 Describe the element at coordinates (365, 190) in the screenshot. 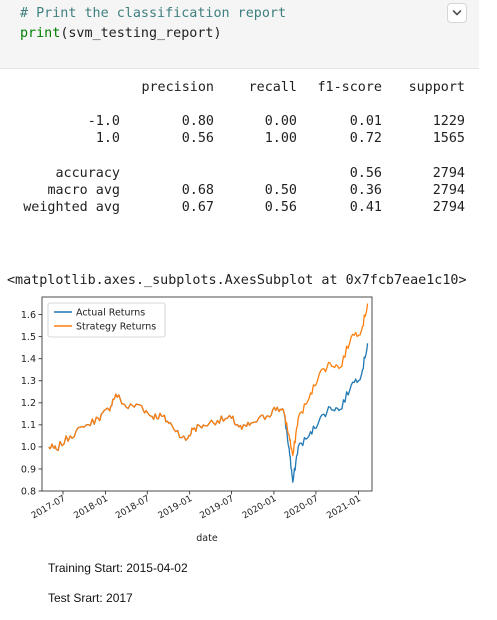

I see `row-f1-score: 0.36` at that location.